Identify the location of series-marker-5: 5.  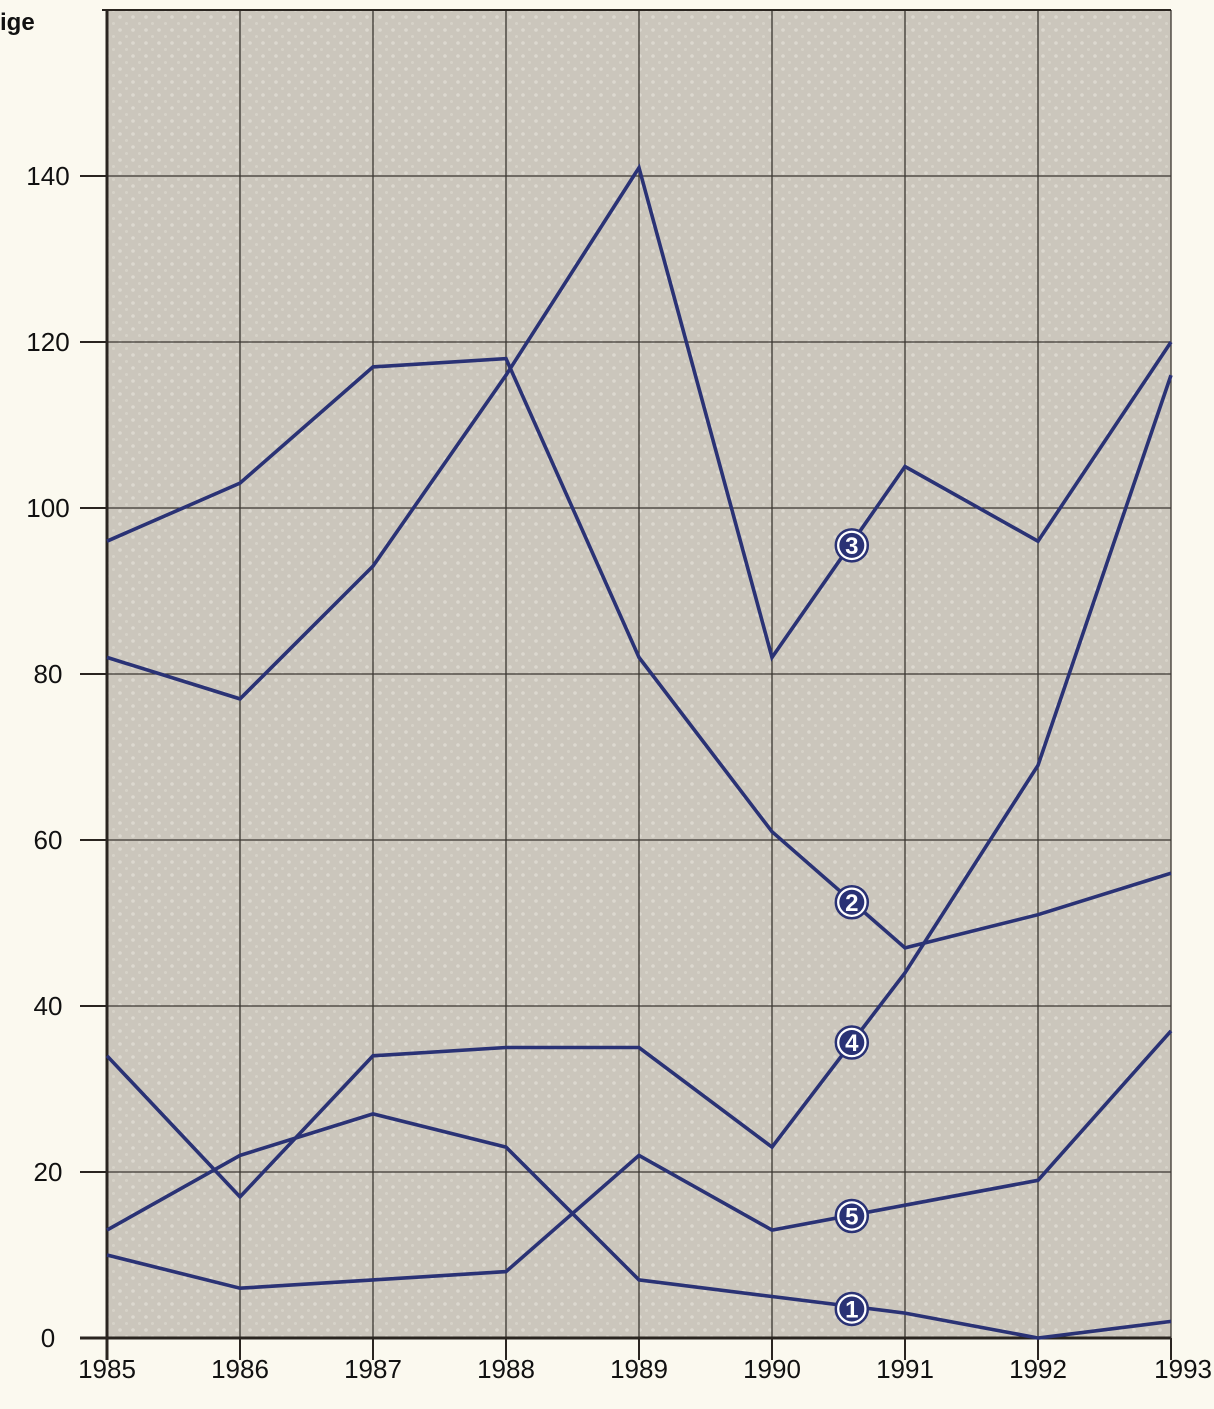
(852, 1216).